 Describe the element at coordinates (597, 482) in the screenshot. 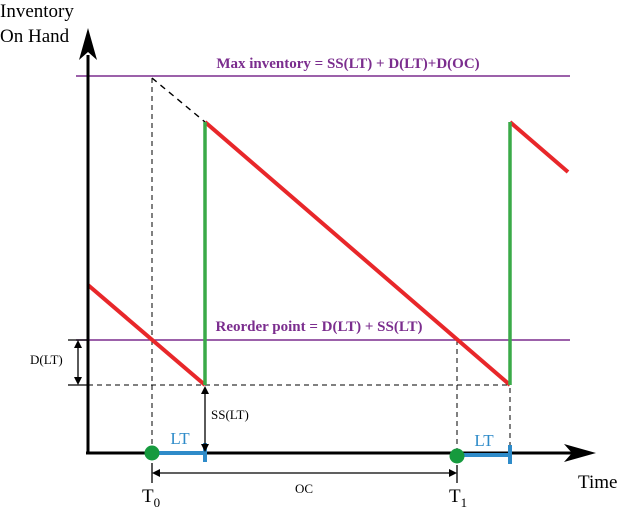

I see `x-axis-label: Time` at that location.